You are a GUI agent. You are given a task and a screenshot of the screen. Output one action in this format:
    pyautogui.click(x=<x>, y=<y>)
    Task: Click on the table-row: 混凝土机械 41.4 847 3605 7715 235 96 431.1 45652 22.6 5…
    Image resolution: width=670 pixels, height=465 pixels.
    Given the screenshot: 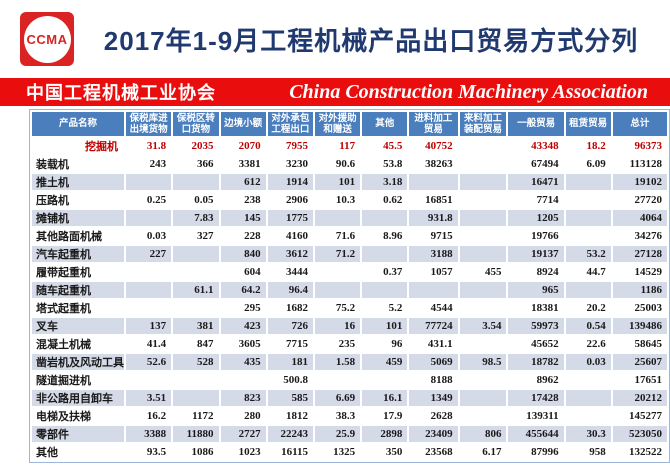 What is the action you would take?
    pyautogui.click(x=349, y=344)
    